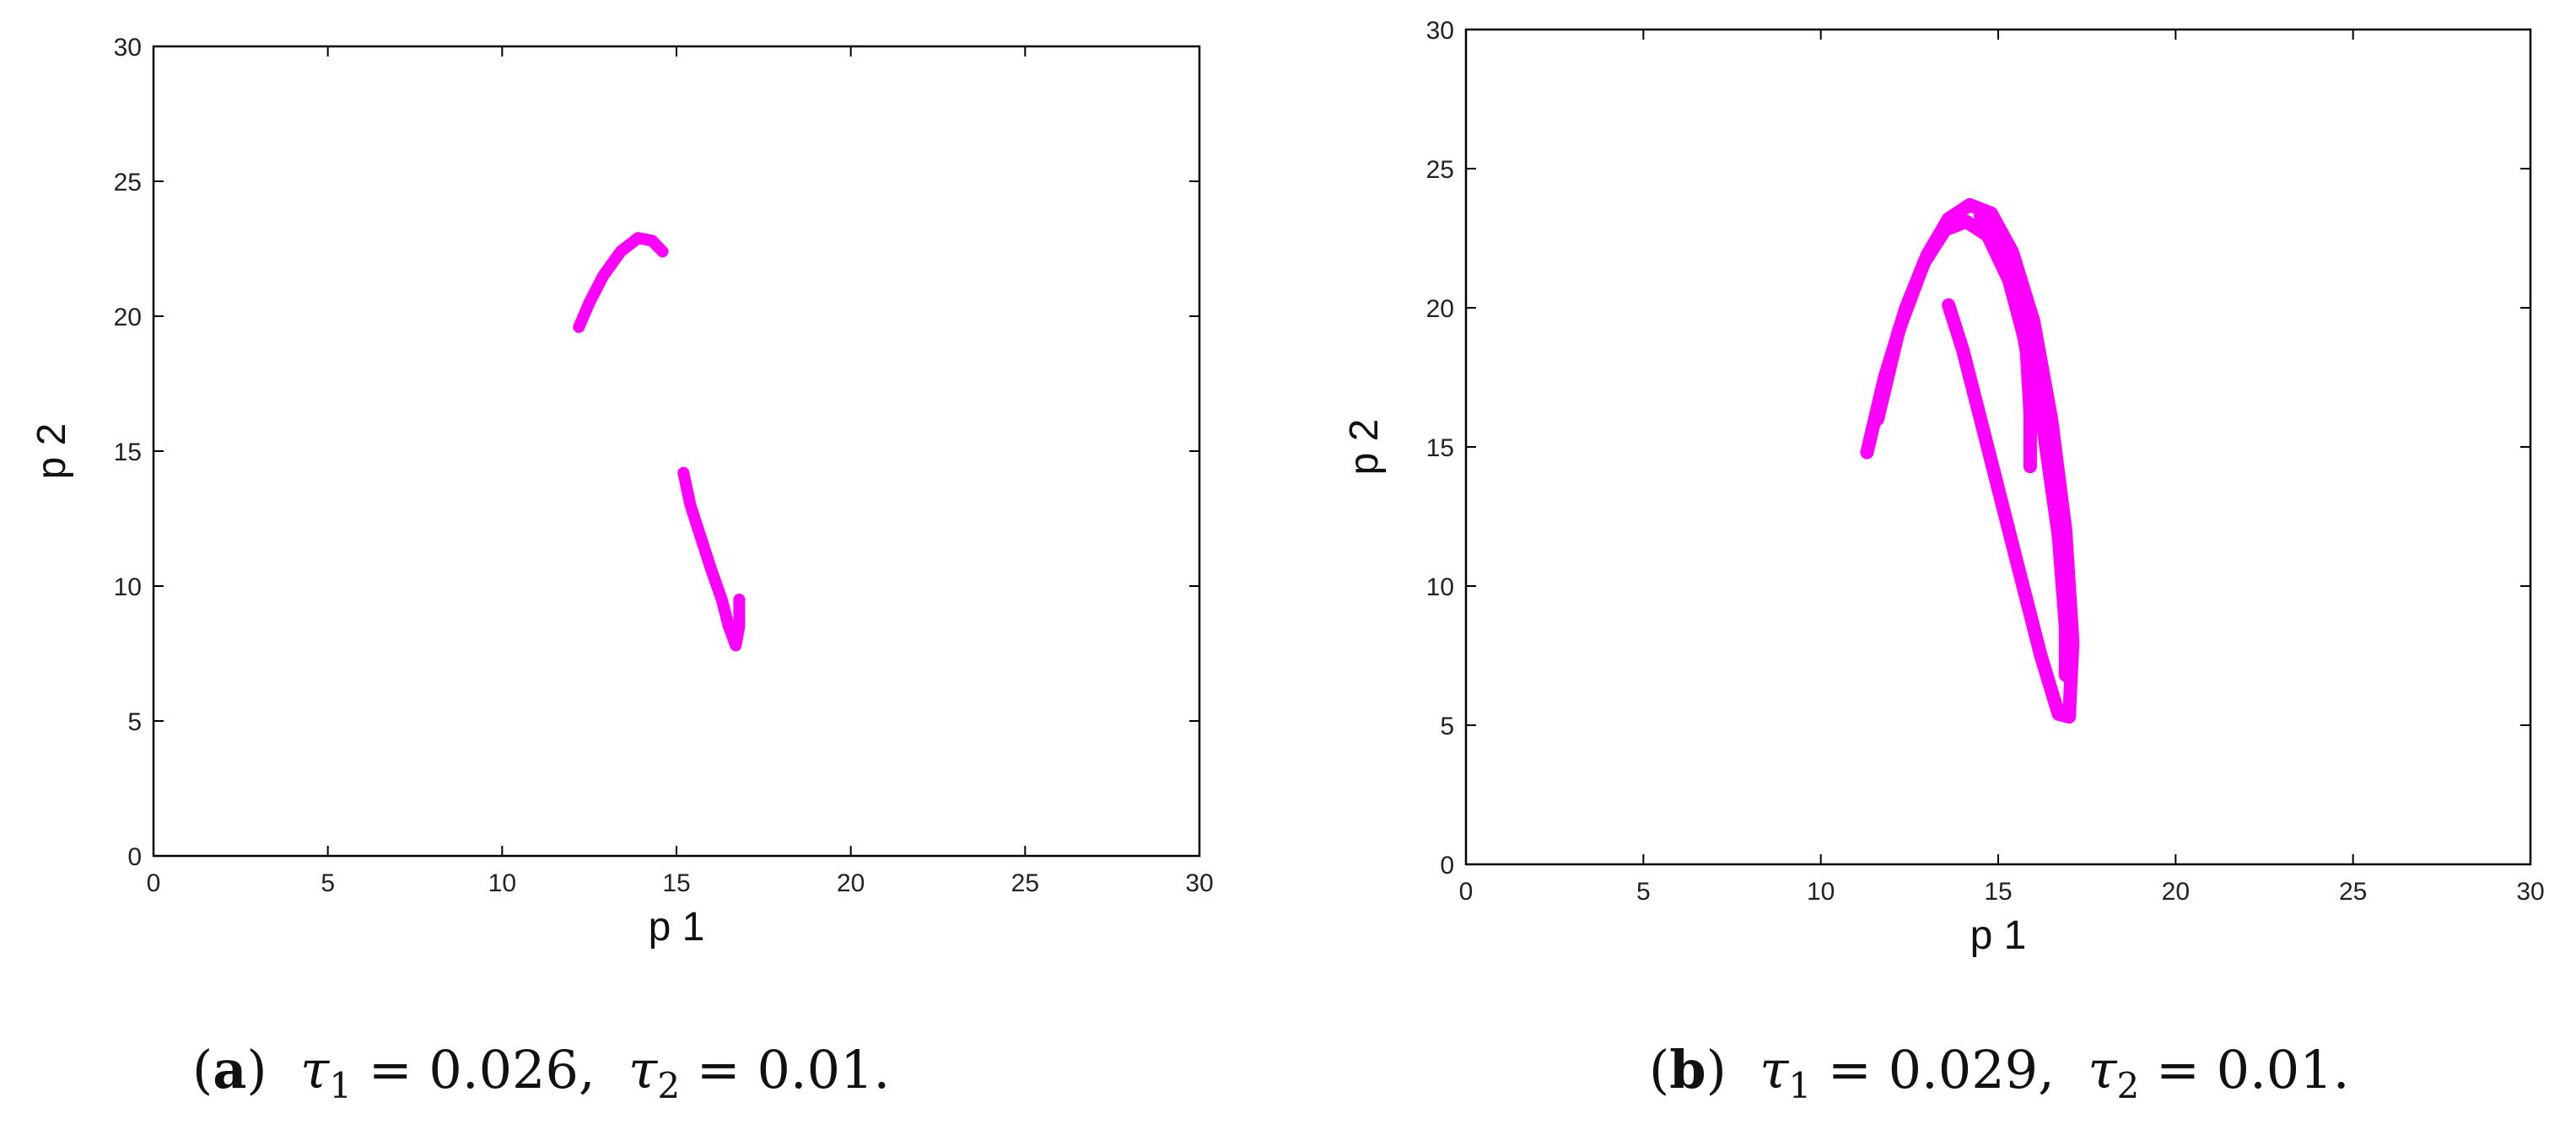  I want to click on y-tick-label-a-5: 25, so click(128, 182).